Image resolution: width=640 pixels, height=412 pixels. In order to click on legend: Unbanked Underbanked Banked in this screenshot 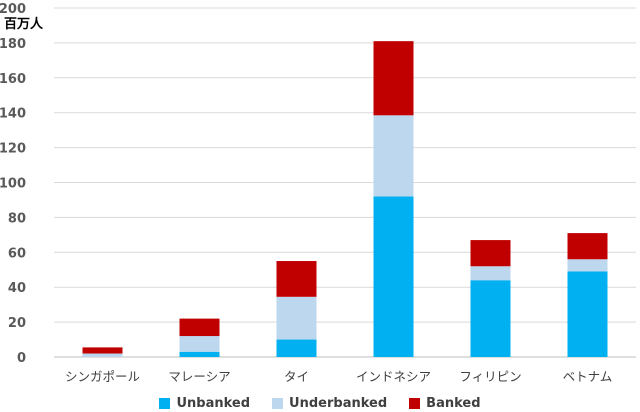, I will do `click(320, 403)`.